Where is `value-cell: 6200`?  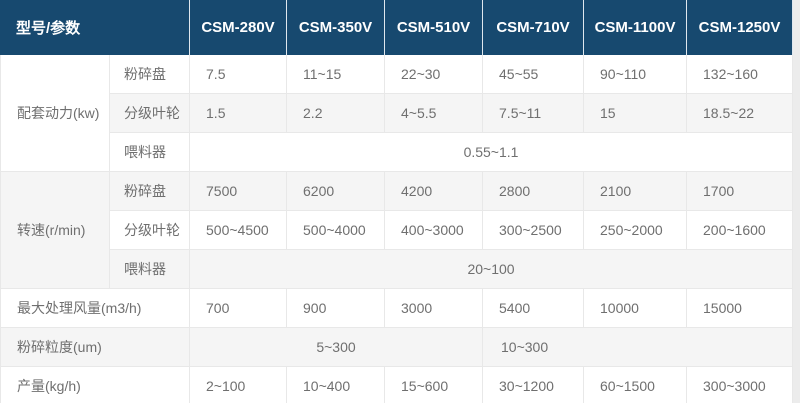 value-cell: 6200 is located at coordinates (336, 191).